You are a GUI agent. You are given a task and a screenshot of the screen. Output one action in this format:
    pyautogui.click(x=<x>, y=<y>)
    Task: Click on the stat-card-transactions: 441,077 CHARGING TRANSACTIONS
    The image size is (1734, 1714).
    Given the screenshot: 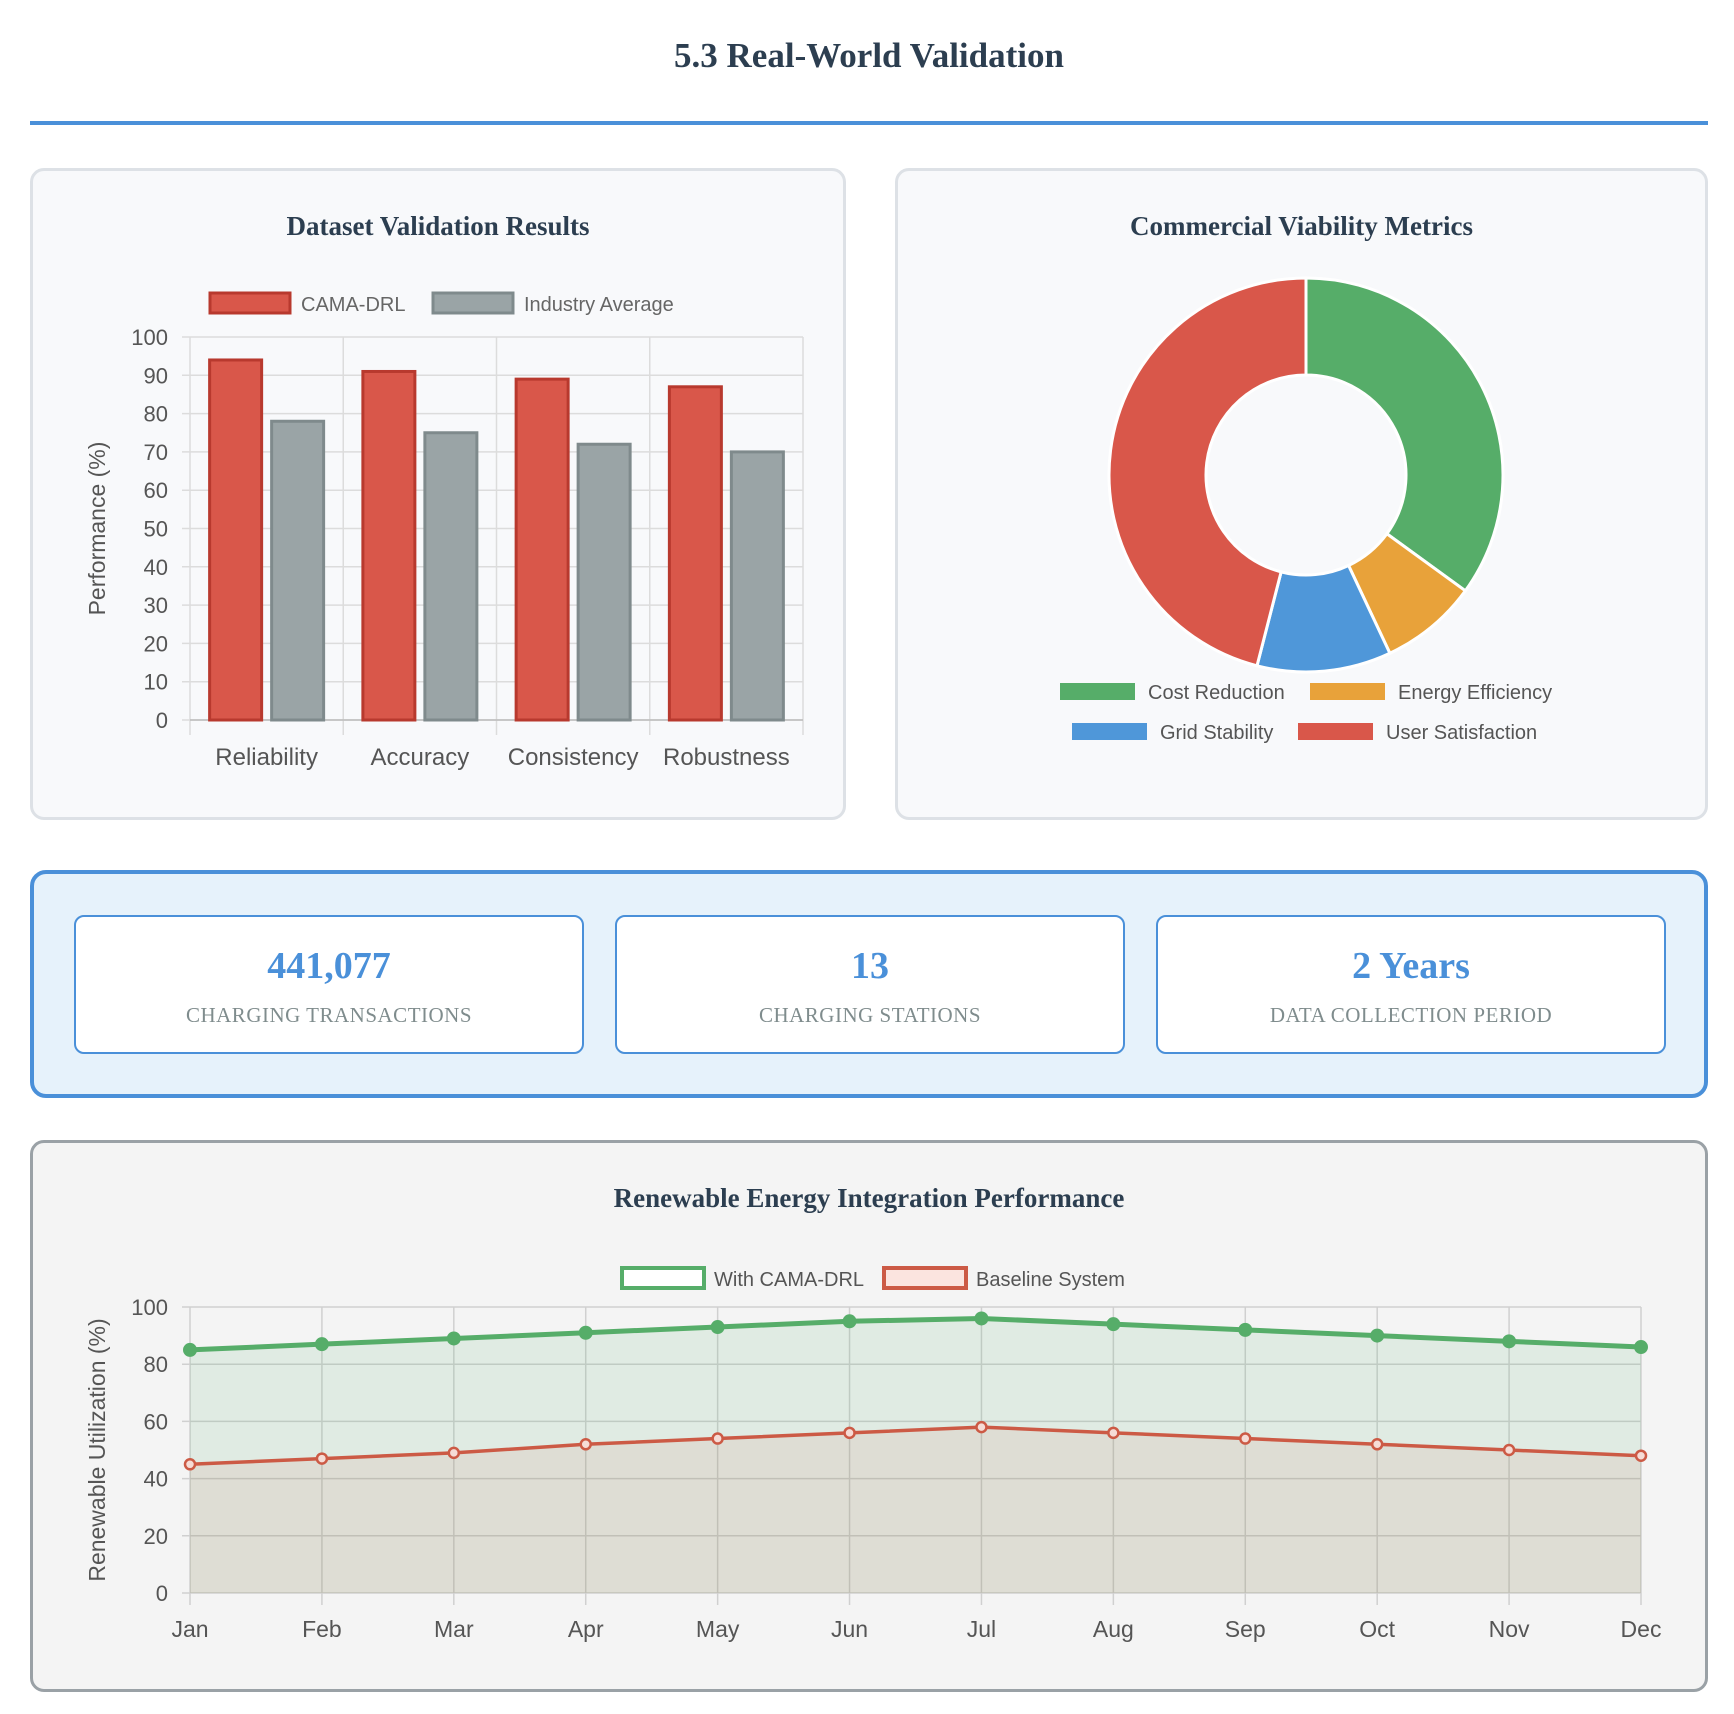 What is the action you would take?
    pyautogui.click(x=329, y=984)
    